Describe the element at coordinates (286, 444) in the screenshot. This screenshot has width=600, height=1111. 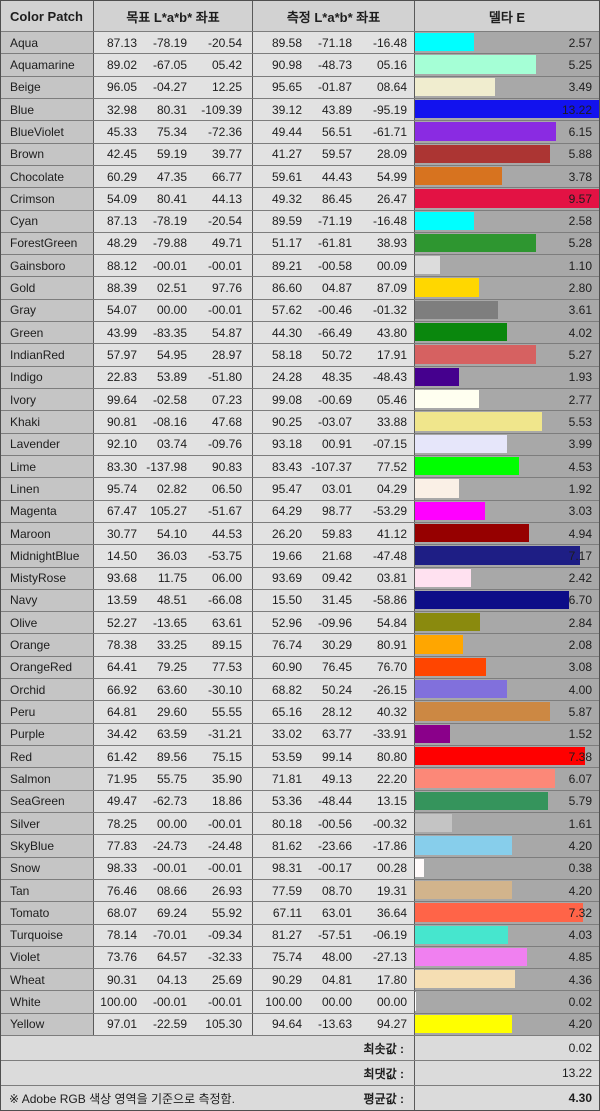
I see `lab-value: 93.18` at that location.